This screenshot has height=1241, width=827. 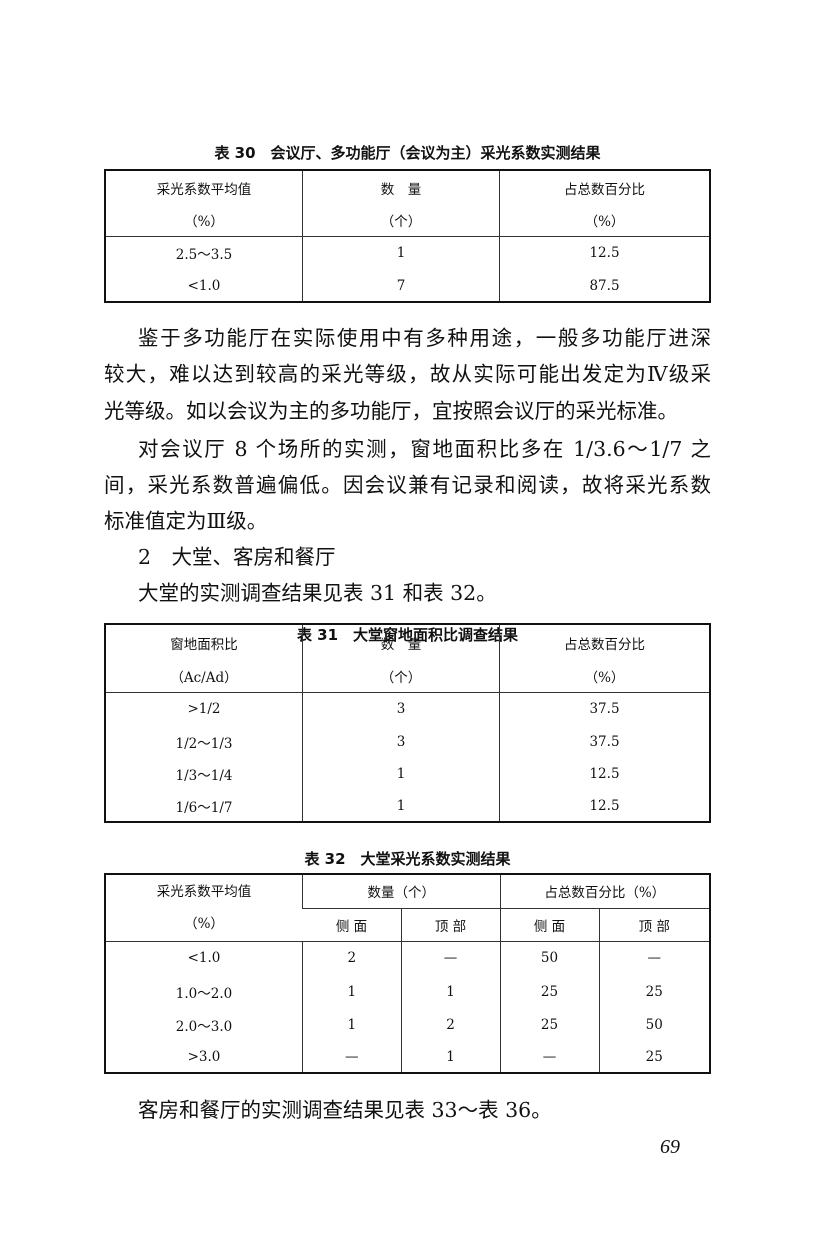 I want to click on table-row: 2.5～3.5 1 12.5, so click(x=407, y=253).